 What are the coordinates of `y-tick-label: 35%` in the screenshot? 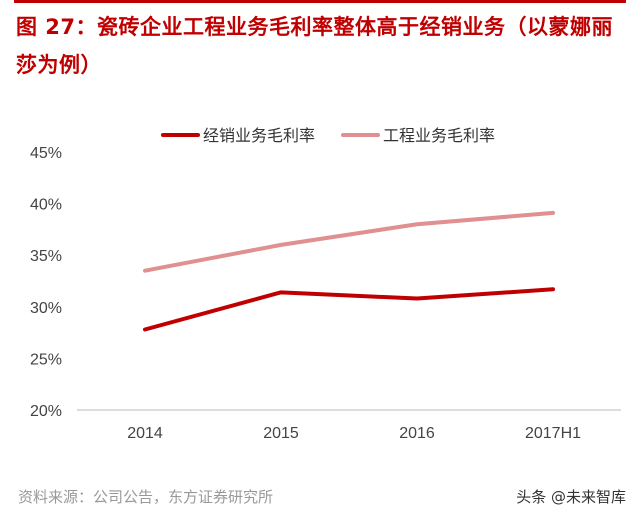 It's located at (46, 256).